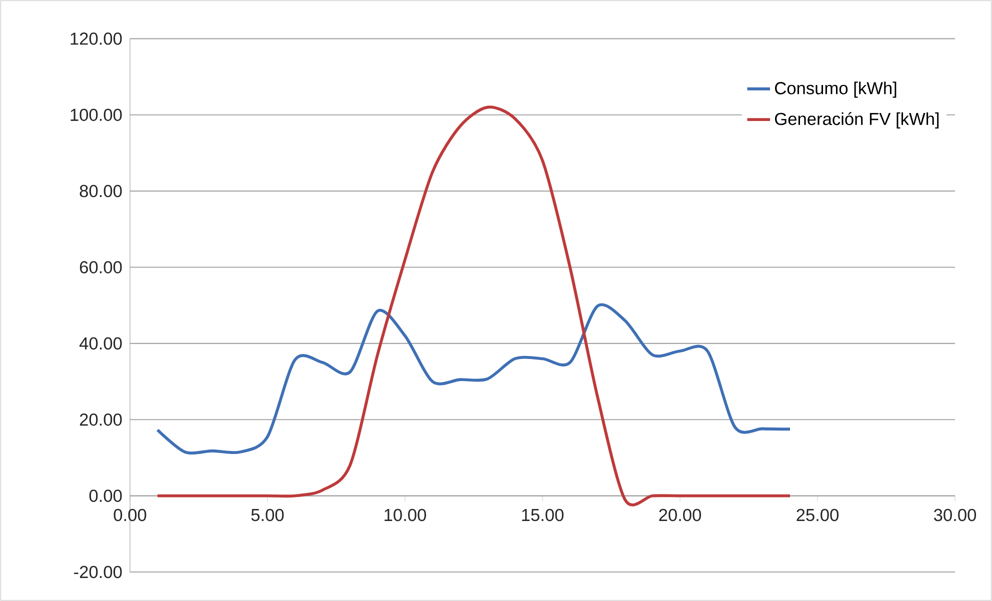 Image resolution: width=992 pixels, height=601 pixels. I want to click on x-tick-label: 30.00, so click(955, 515).